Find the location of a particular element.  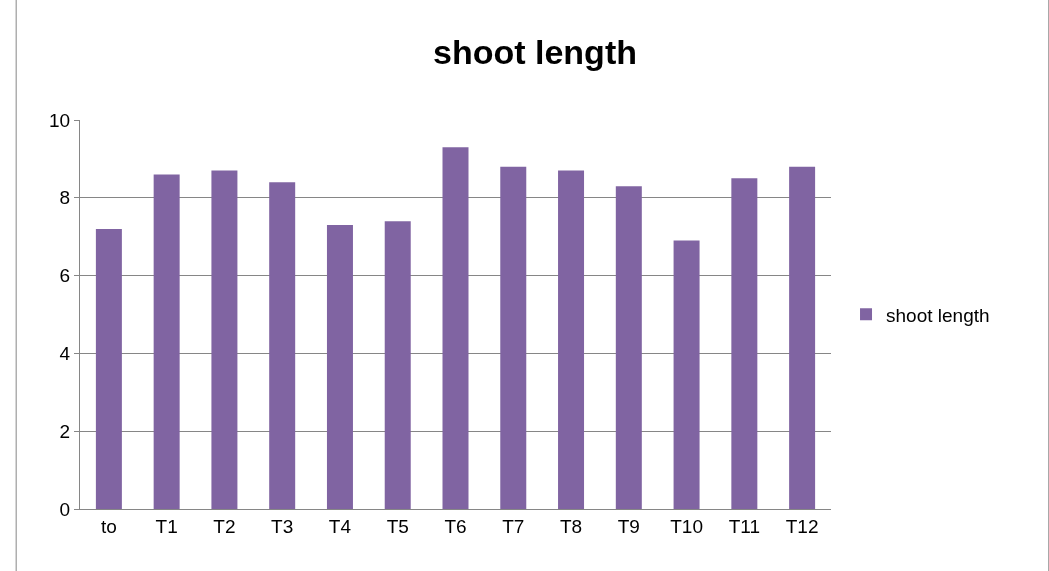

x-tick-label: T11 is located at coordinates (744, 526).